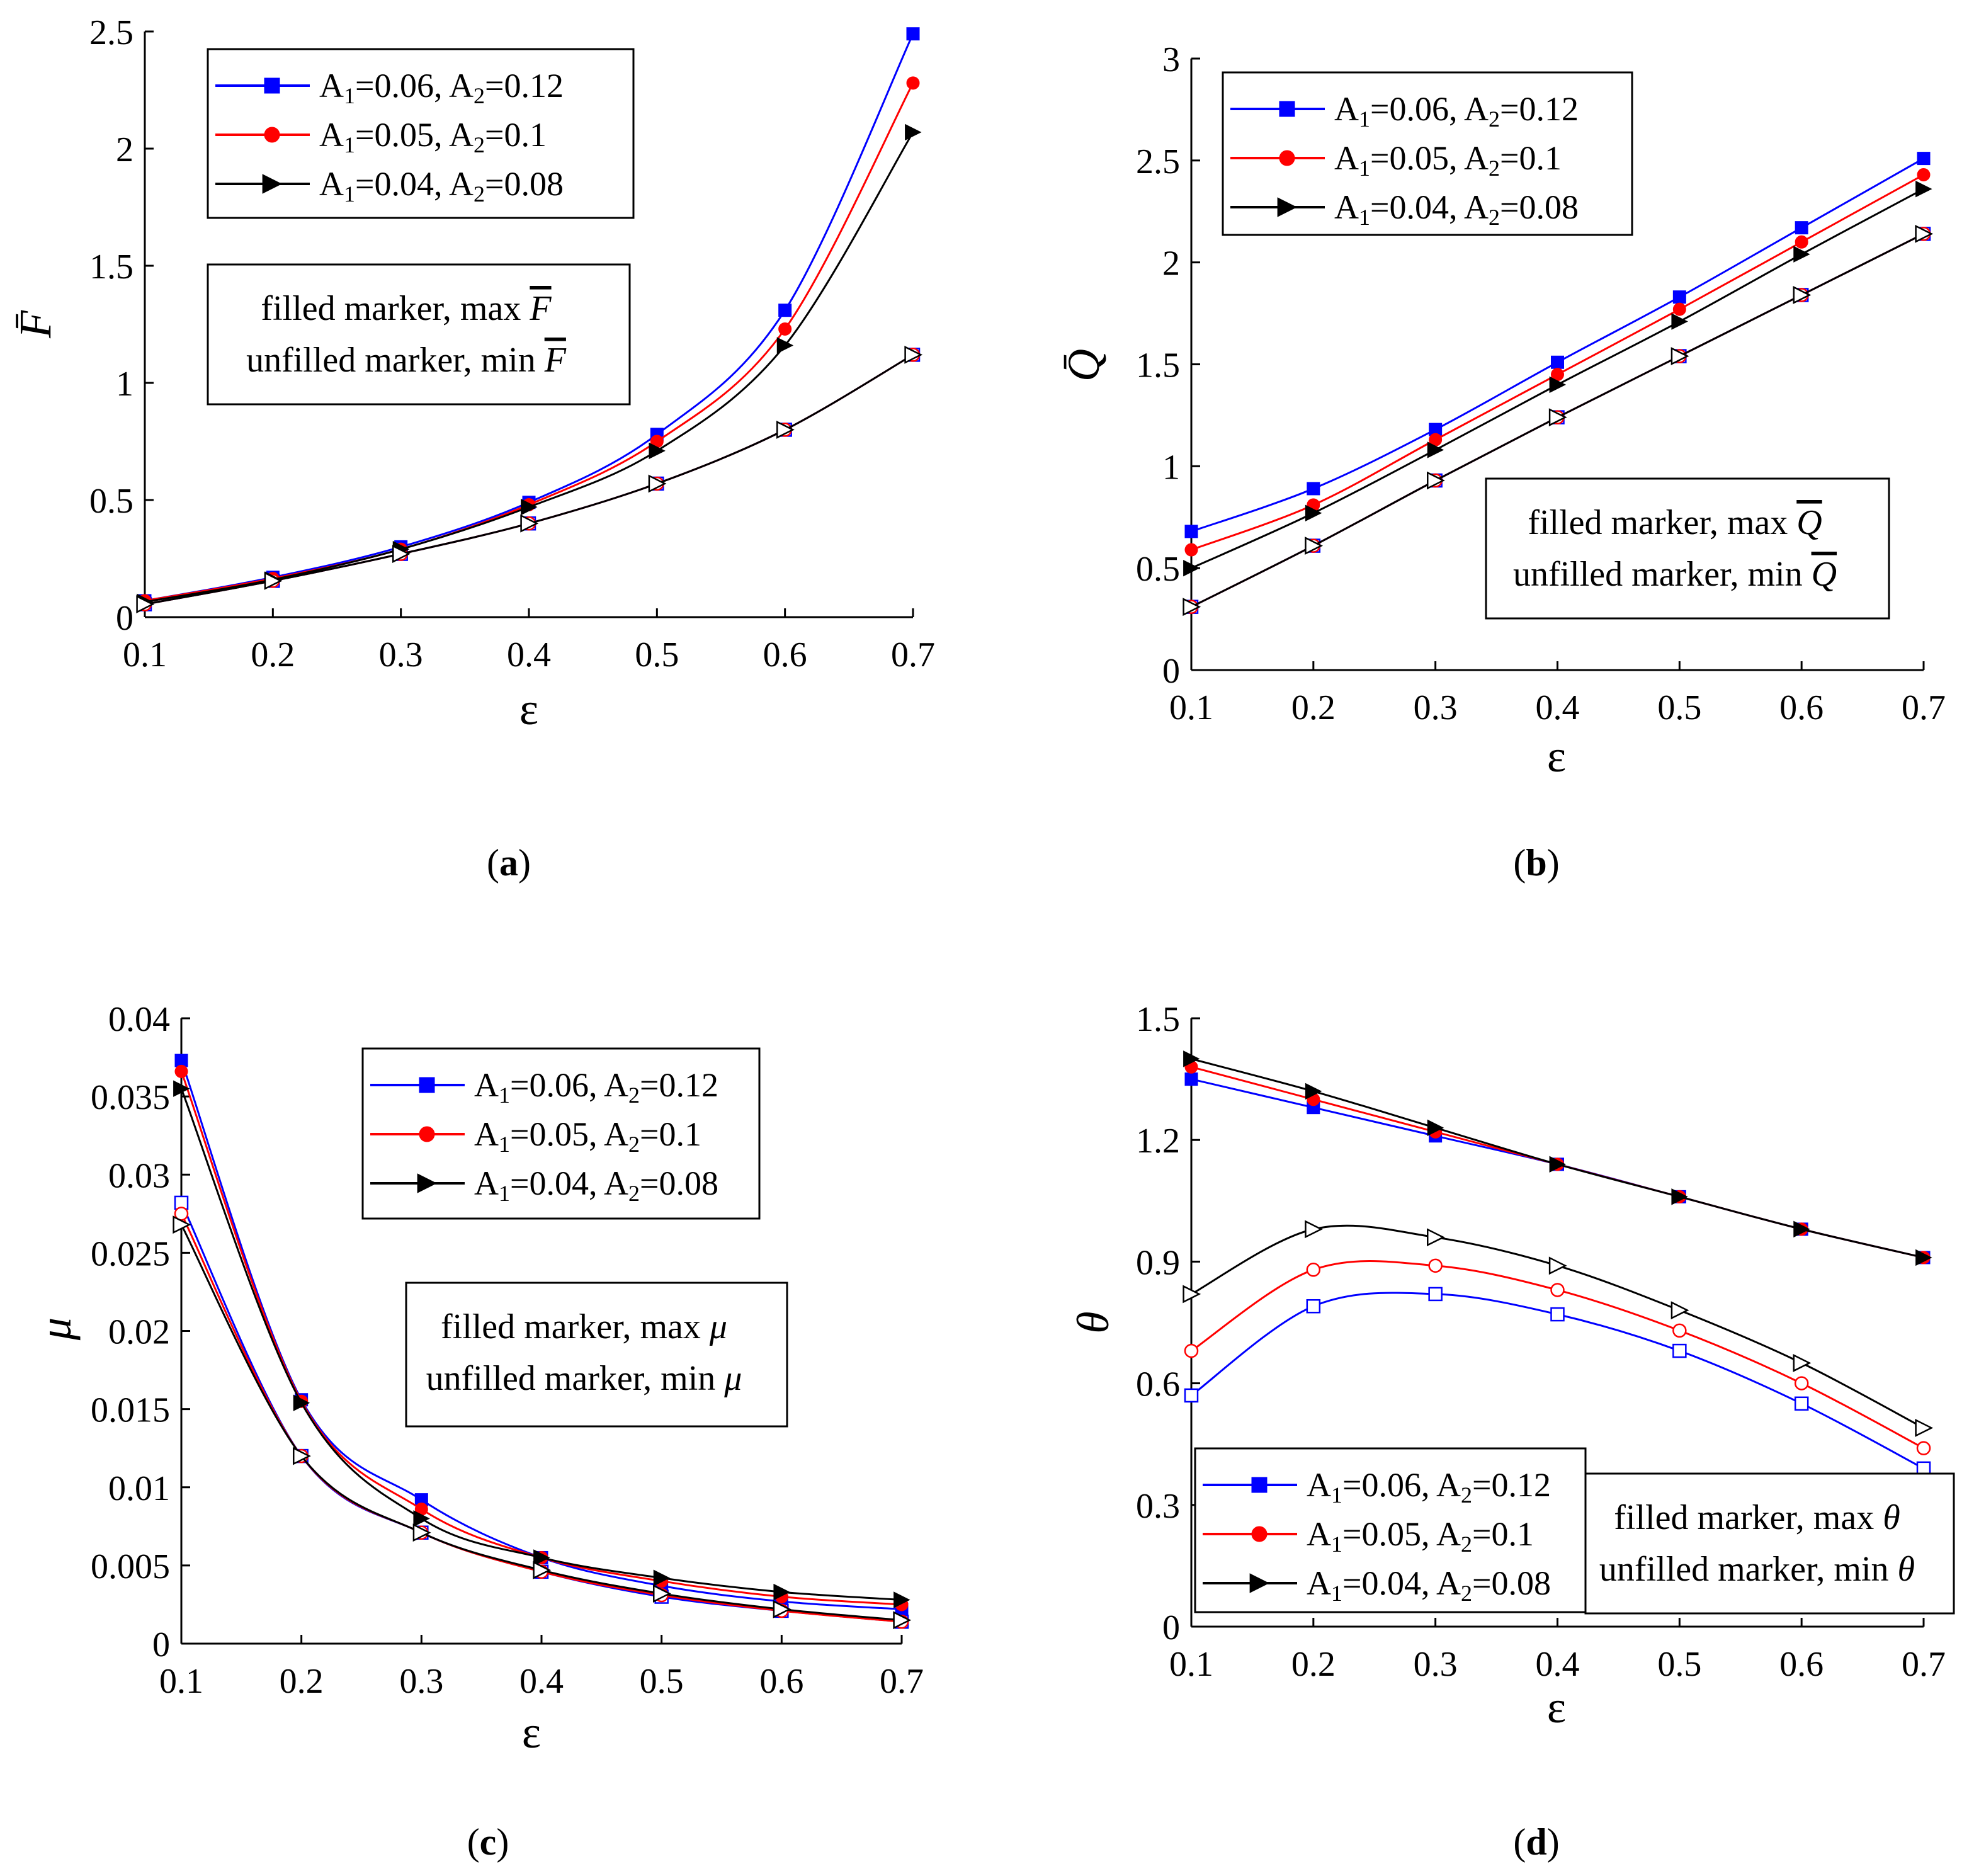  What do you see at coordinates (441, 186) in the screenshot?
I see `legend-label: A1=0.04, A2=0.08` at bounding box center [441, 186].